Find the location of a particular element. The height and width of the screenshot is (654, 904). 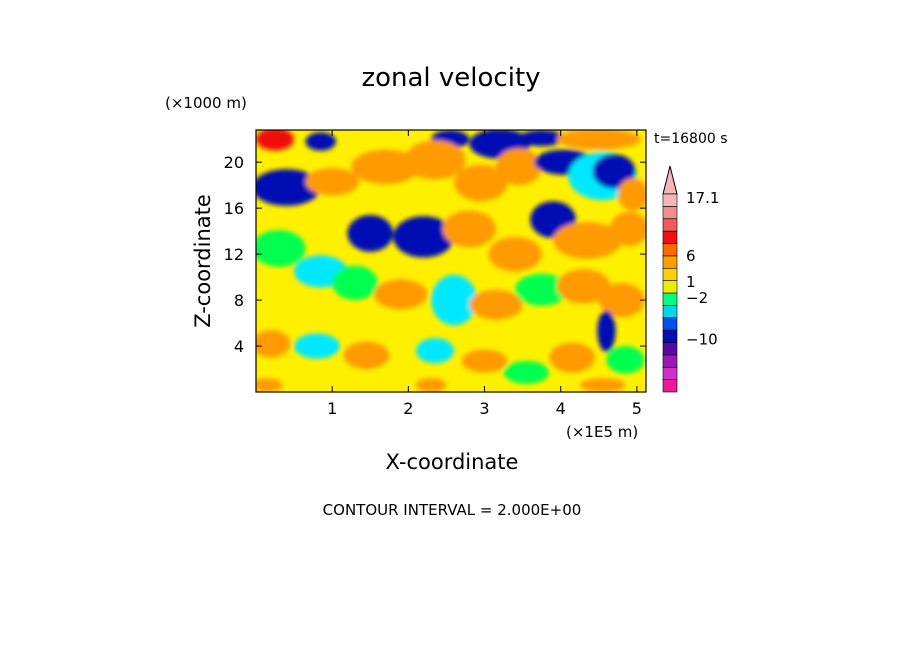

x-tick-label: 5 is located at coordinates (637, 408).